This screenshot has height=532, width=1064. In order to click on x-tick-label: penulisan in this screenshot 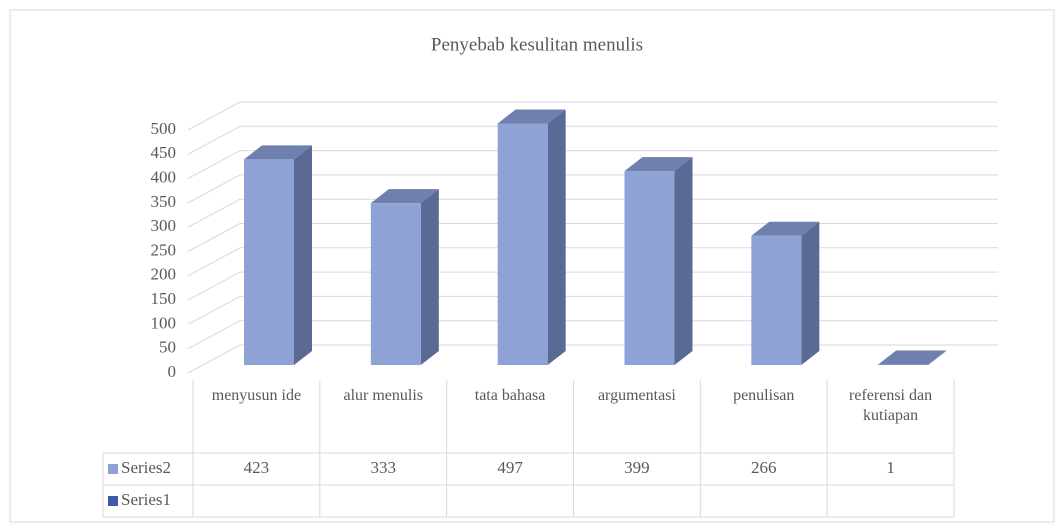, I will do `click(764, 395)`.